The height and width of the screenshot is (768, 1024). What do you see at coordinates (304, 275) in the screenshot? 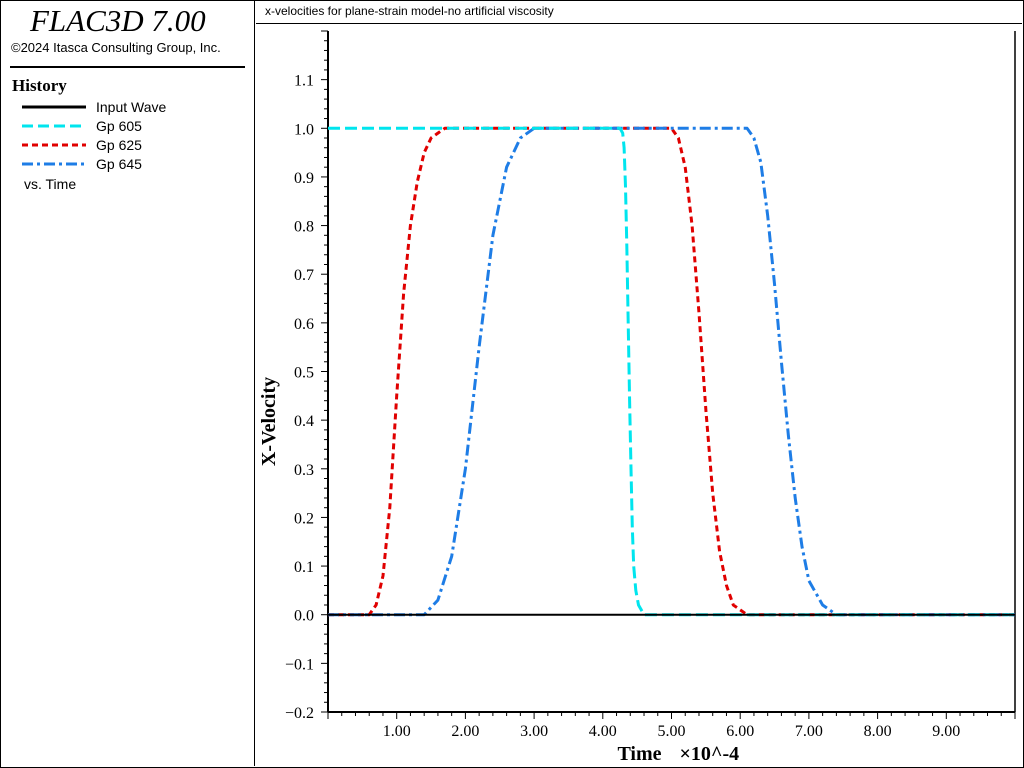
I see `y-tick-label: 0.7` at bounding box center [304, 275].